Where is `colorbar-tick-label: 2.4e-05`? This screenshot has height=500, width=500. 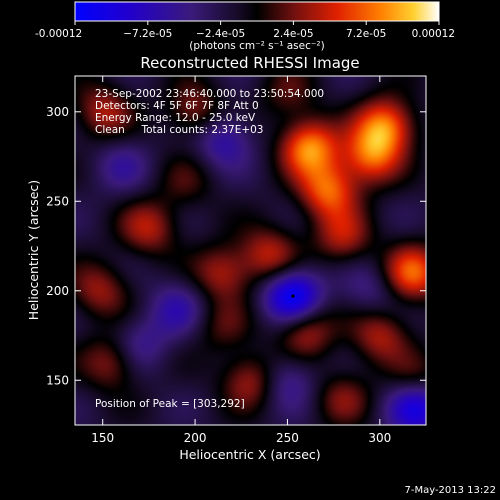 colorbar-tick-label: 2.4e-05 is located at coordinates (293, 34).